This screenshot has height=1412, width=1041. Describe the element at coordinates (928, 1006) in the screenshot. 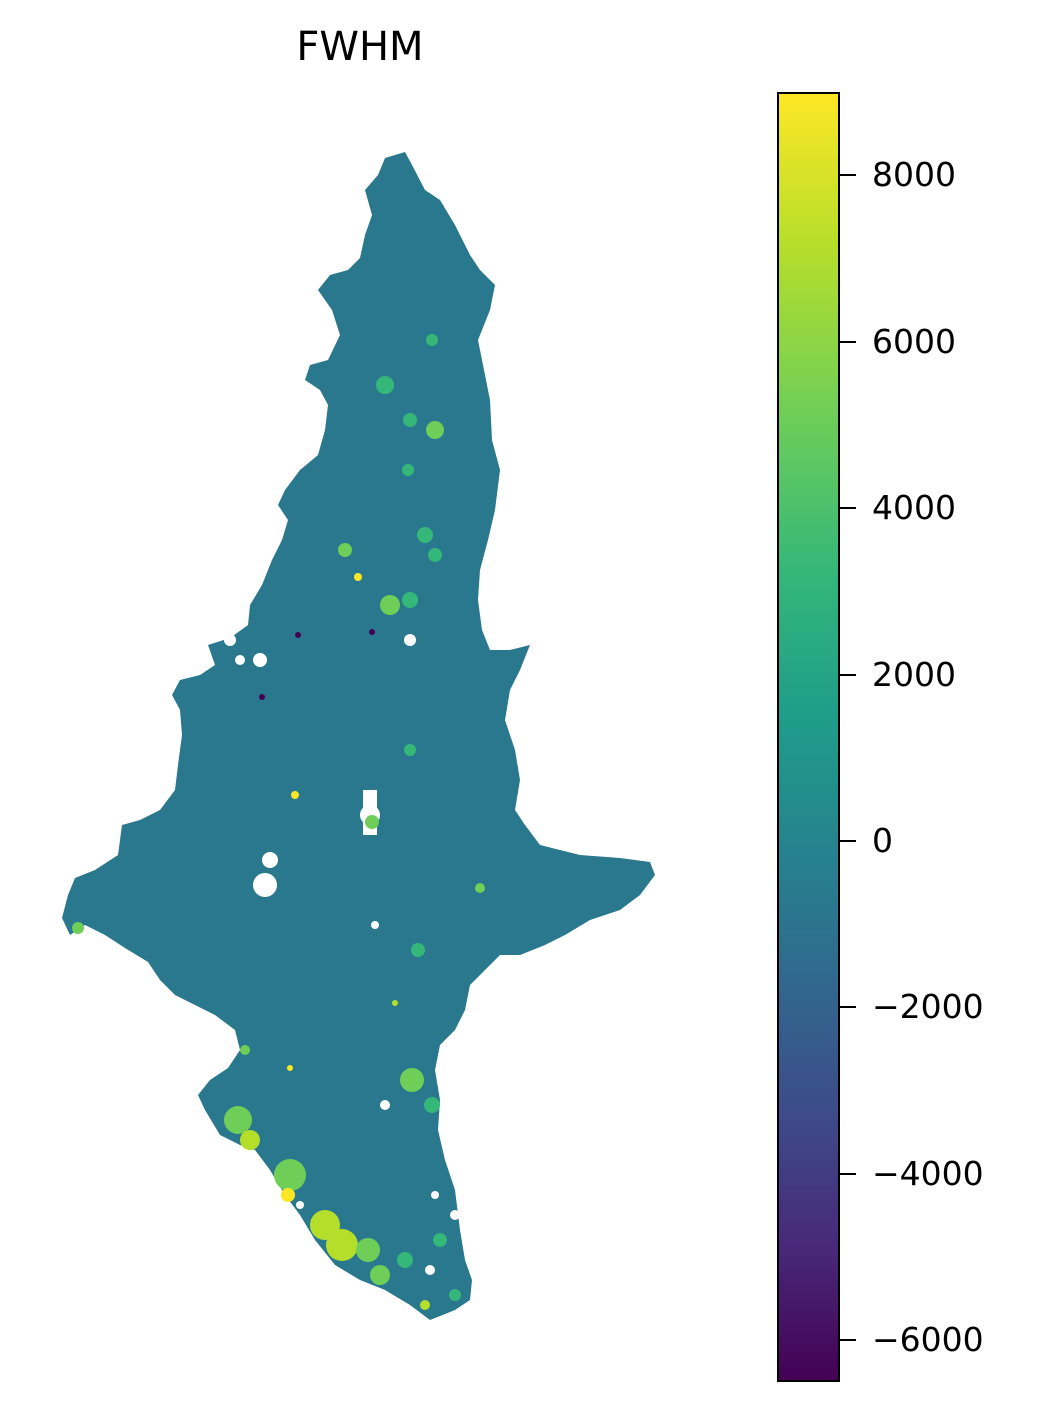

I see `colorbar-tick-label: −2000` at that location.